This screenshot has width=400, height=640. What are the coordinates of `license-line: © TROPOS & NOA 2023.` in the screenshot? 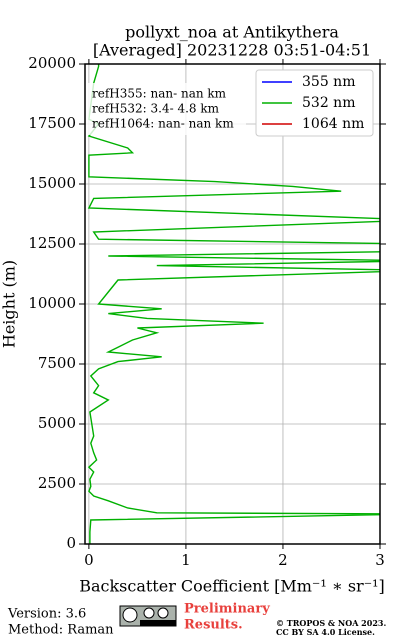 It's located at (331, 623).